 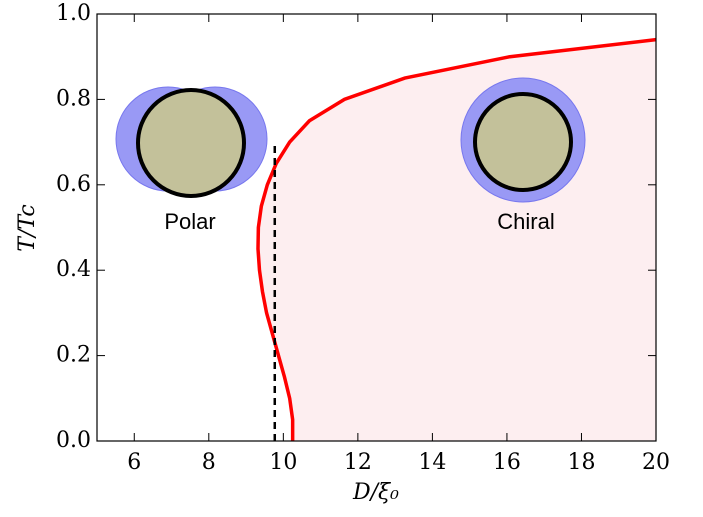 What do you see at coordinates (191, 142) in the screenshot?
I see `polar-icon` at bounding box center [191, 142].